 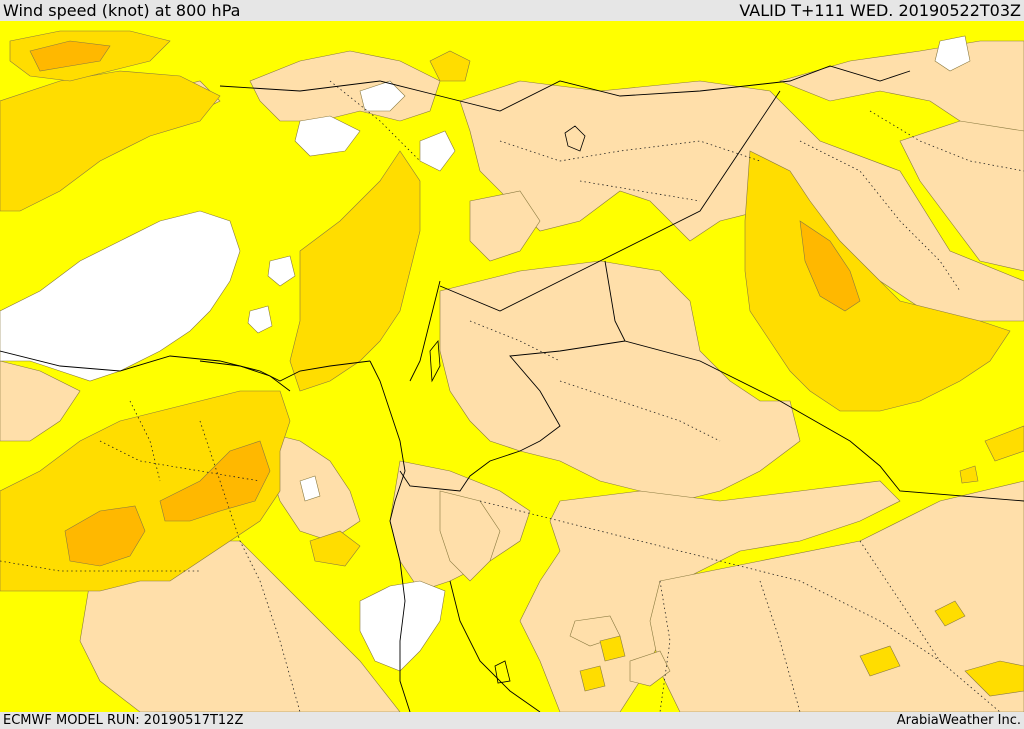 What do you see at coordinates (941, 561) in the screenshot?
I see `small-high-wind-patches` at bounding box center [941, 561].